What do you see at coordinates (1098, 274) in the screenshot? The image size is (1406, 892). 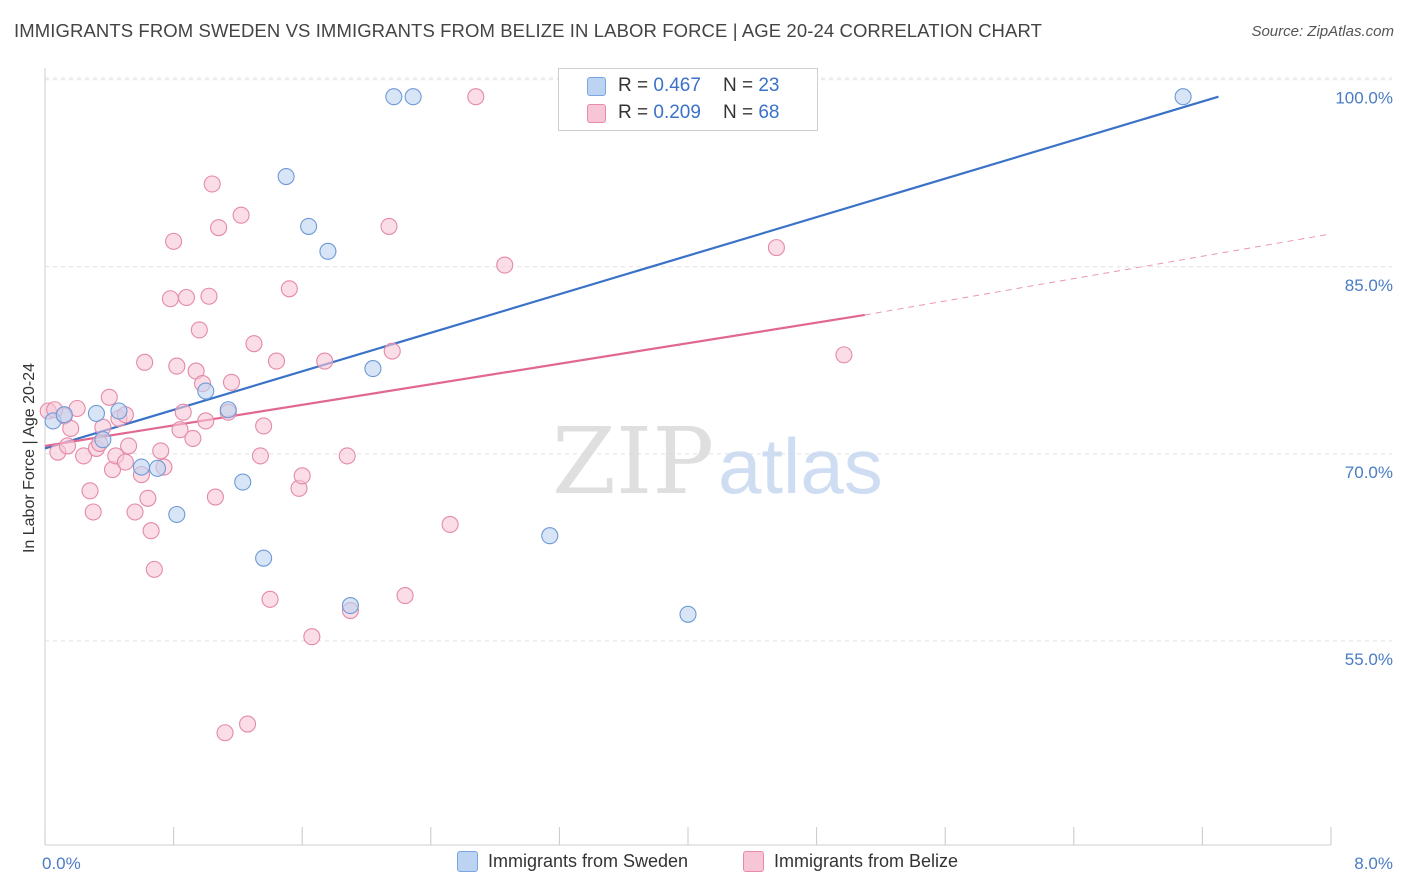 I see `belize-trend-extension` at bounding box center [1098, 274].